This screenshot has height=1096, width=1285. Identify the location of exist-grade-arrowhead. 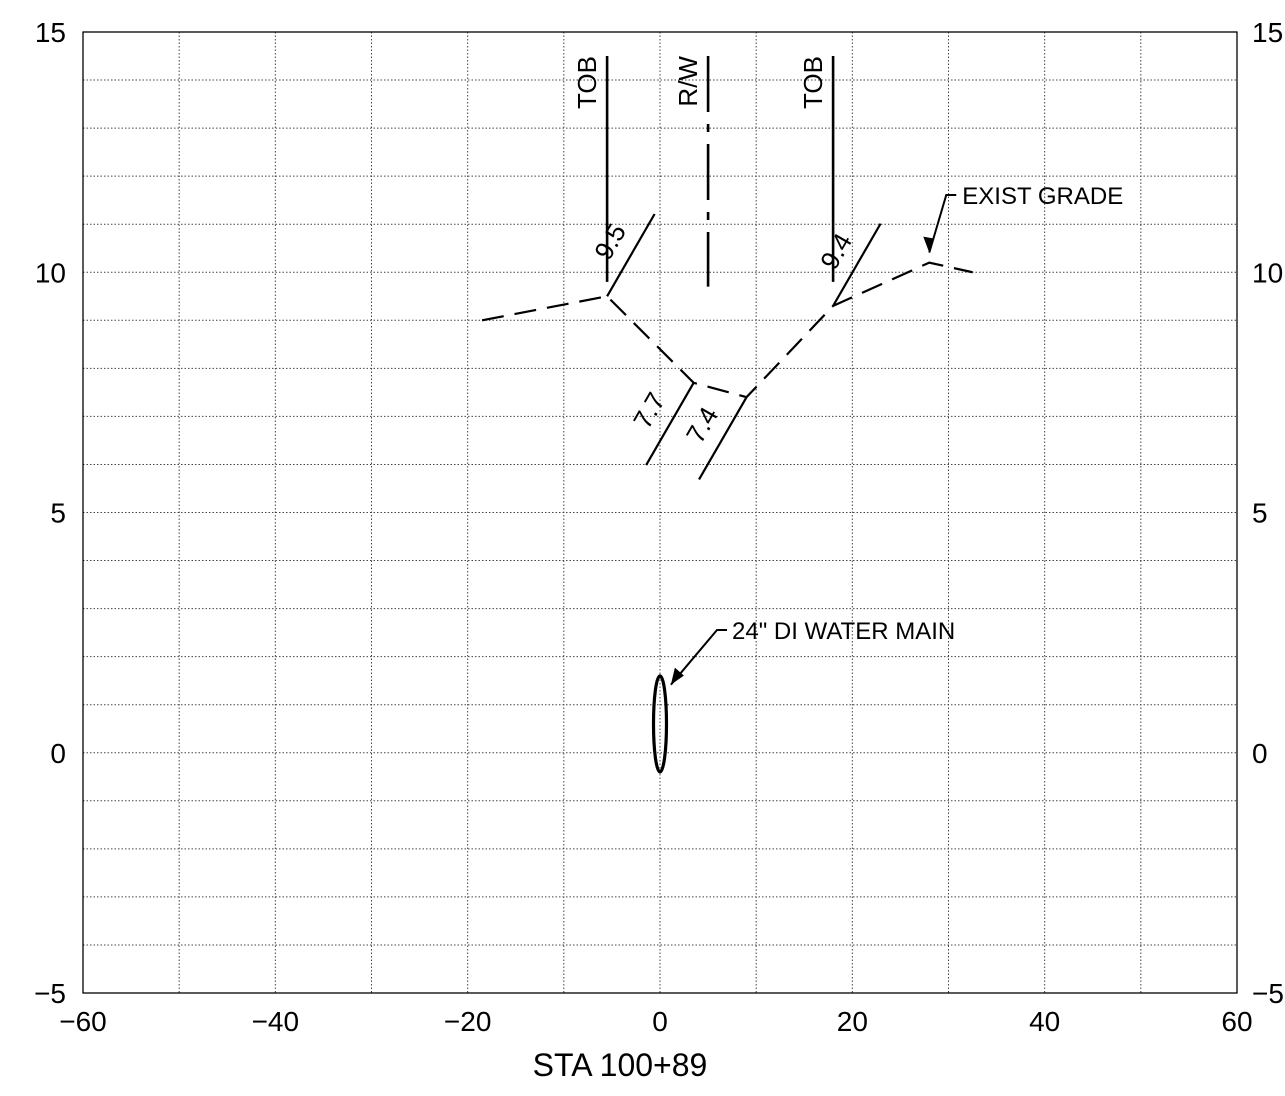
(929, 244).